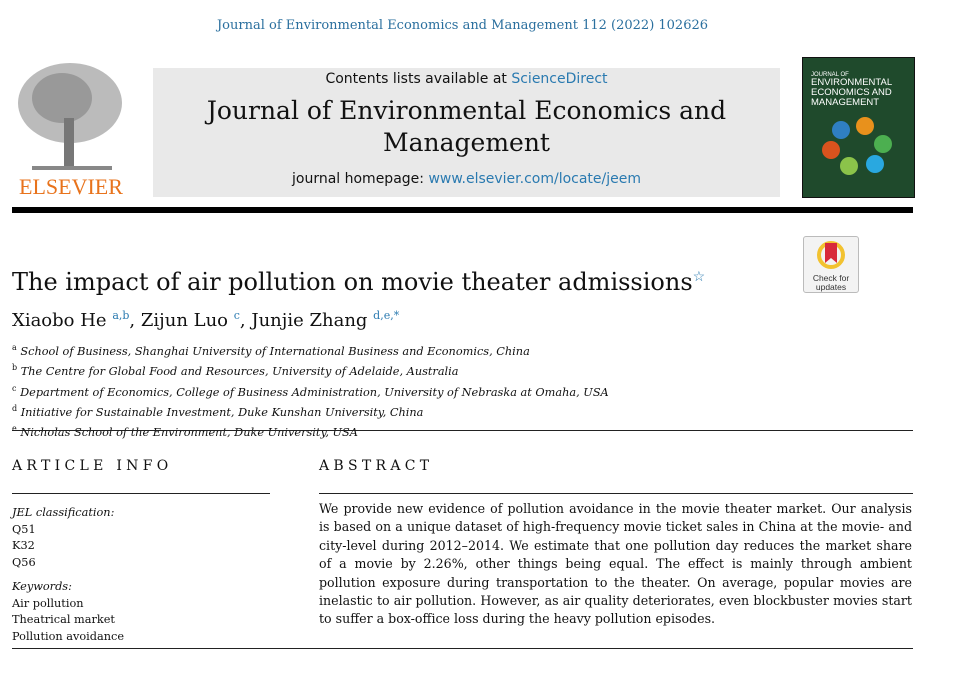 Image resolution: width=953 pixels, height=674 pixels. I want to click on header-rule, so click(462, 210).